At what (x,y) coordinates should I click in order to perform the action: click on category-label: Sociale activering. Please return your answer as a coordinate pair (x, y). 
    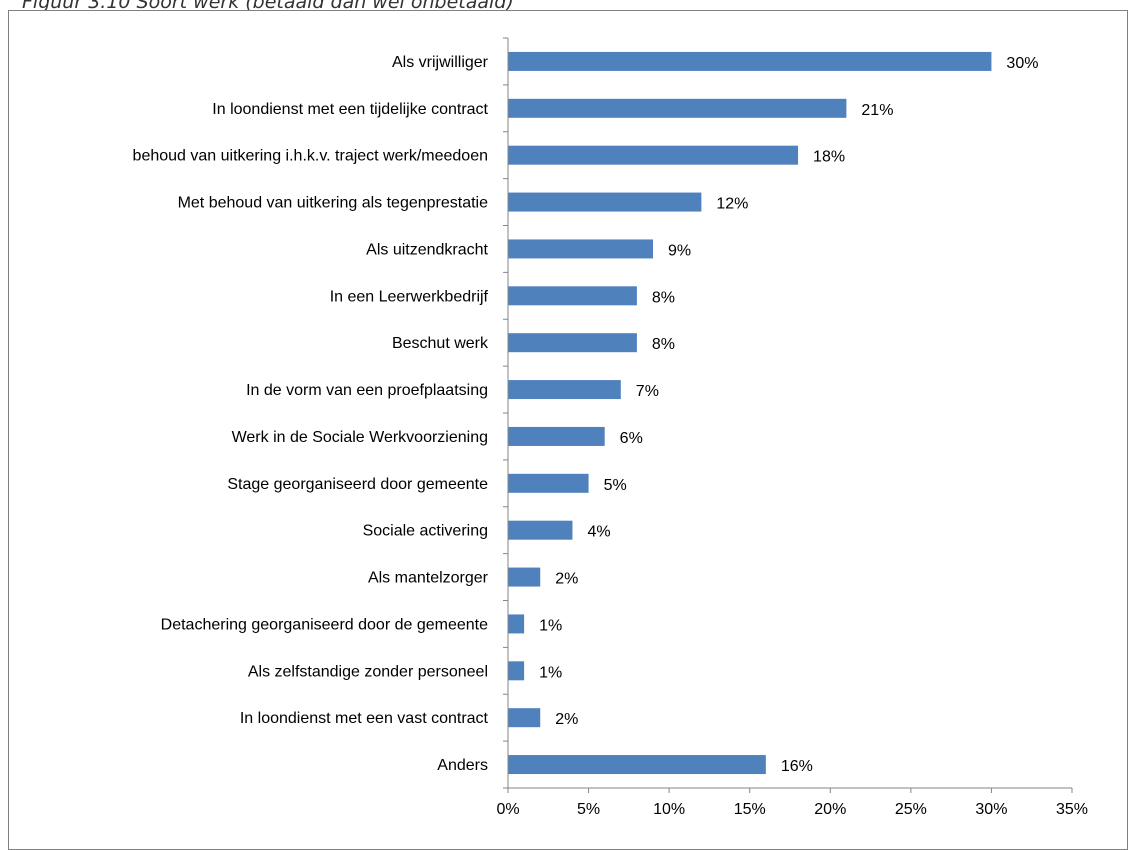
    Looking at the image, I should click on (425, 531).